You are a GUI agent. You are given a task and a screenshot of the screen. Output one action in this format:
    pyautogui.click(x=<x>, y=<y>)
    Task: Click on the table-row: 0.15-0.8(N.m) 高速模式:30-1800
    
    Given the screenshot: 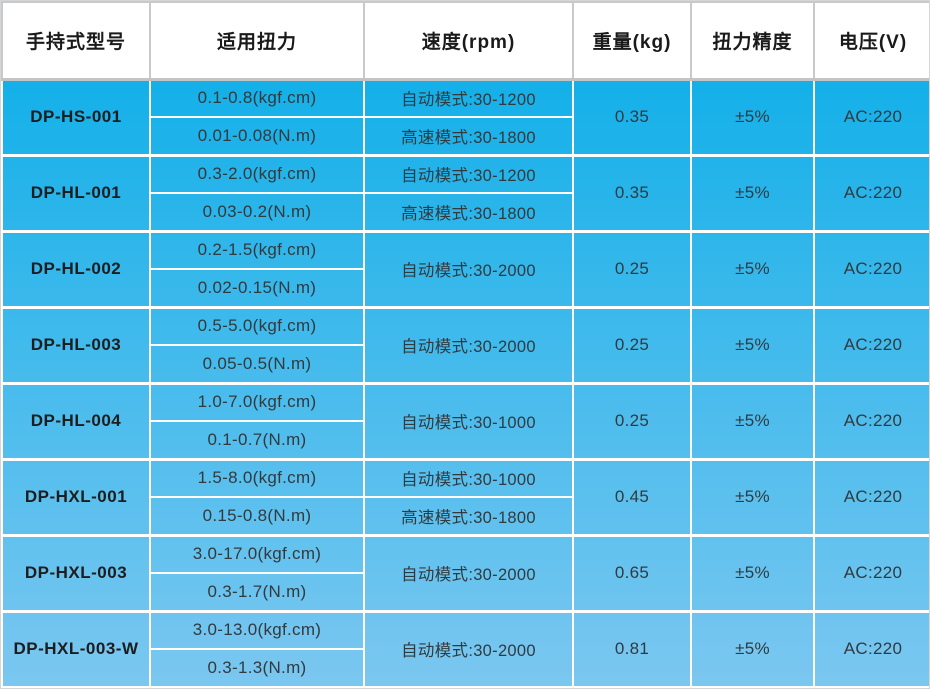 What is the action you would take?
    pyautogui.click(x=465, y=516)
    